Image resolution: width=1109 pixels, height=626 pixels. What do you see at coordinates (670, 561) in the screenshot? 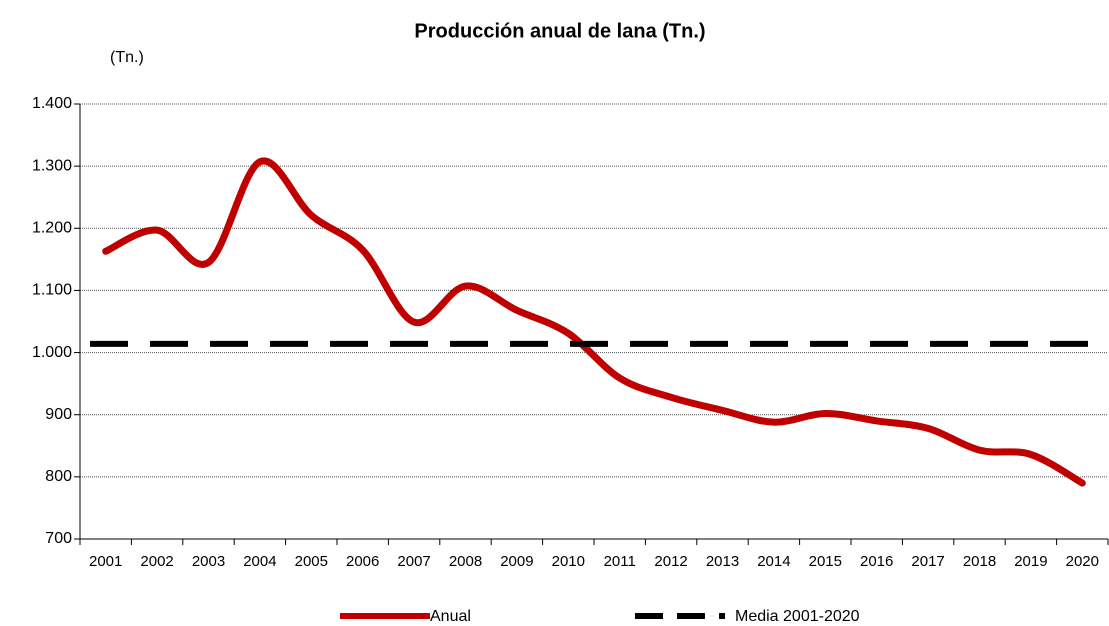
I see `x-tick-label: 2012` at bounding box center [670, 561].